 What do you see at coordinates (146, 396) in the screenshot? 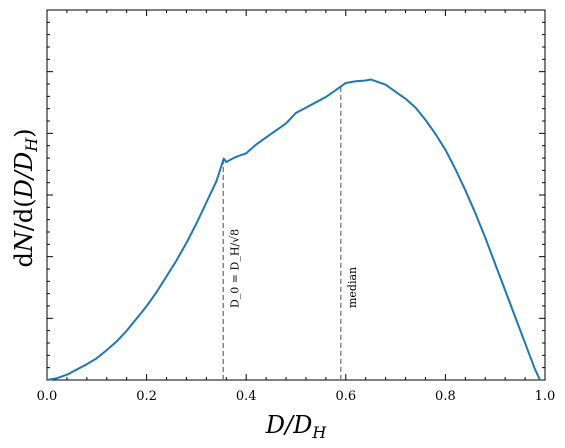
I see `x-tick-label: 0.2` at bounding box center [146, 396].